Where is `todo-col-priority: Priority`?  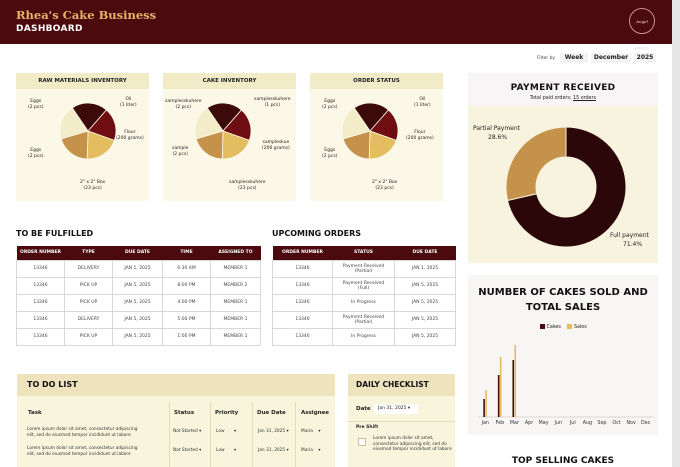
todo-col-priority: Priority is located at coordinates (227, 413).